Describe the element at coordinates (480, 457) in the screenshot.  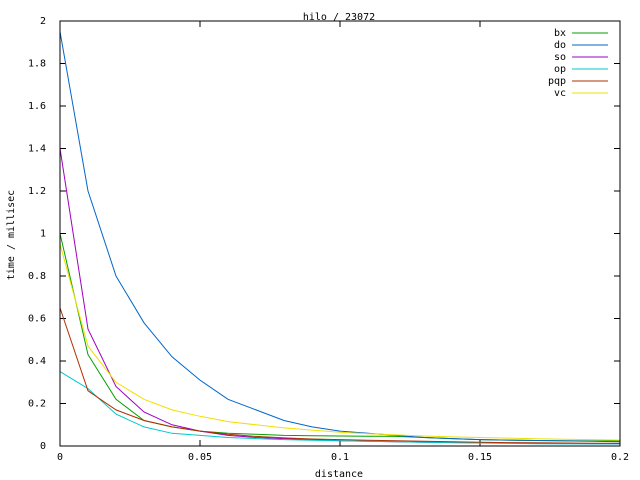
I see `x-tick-label: 0.15` at that location.